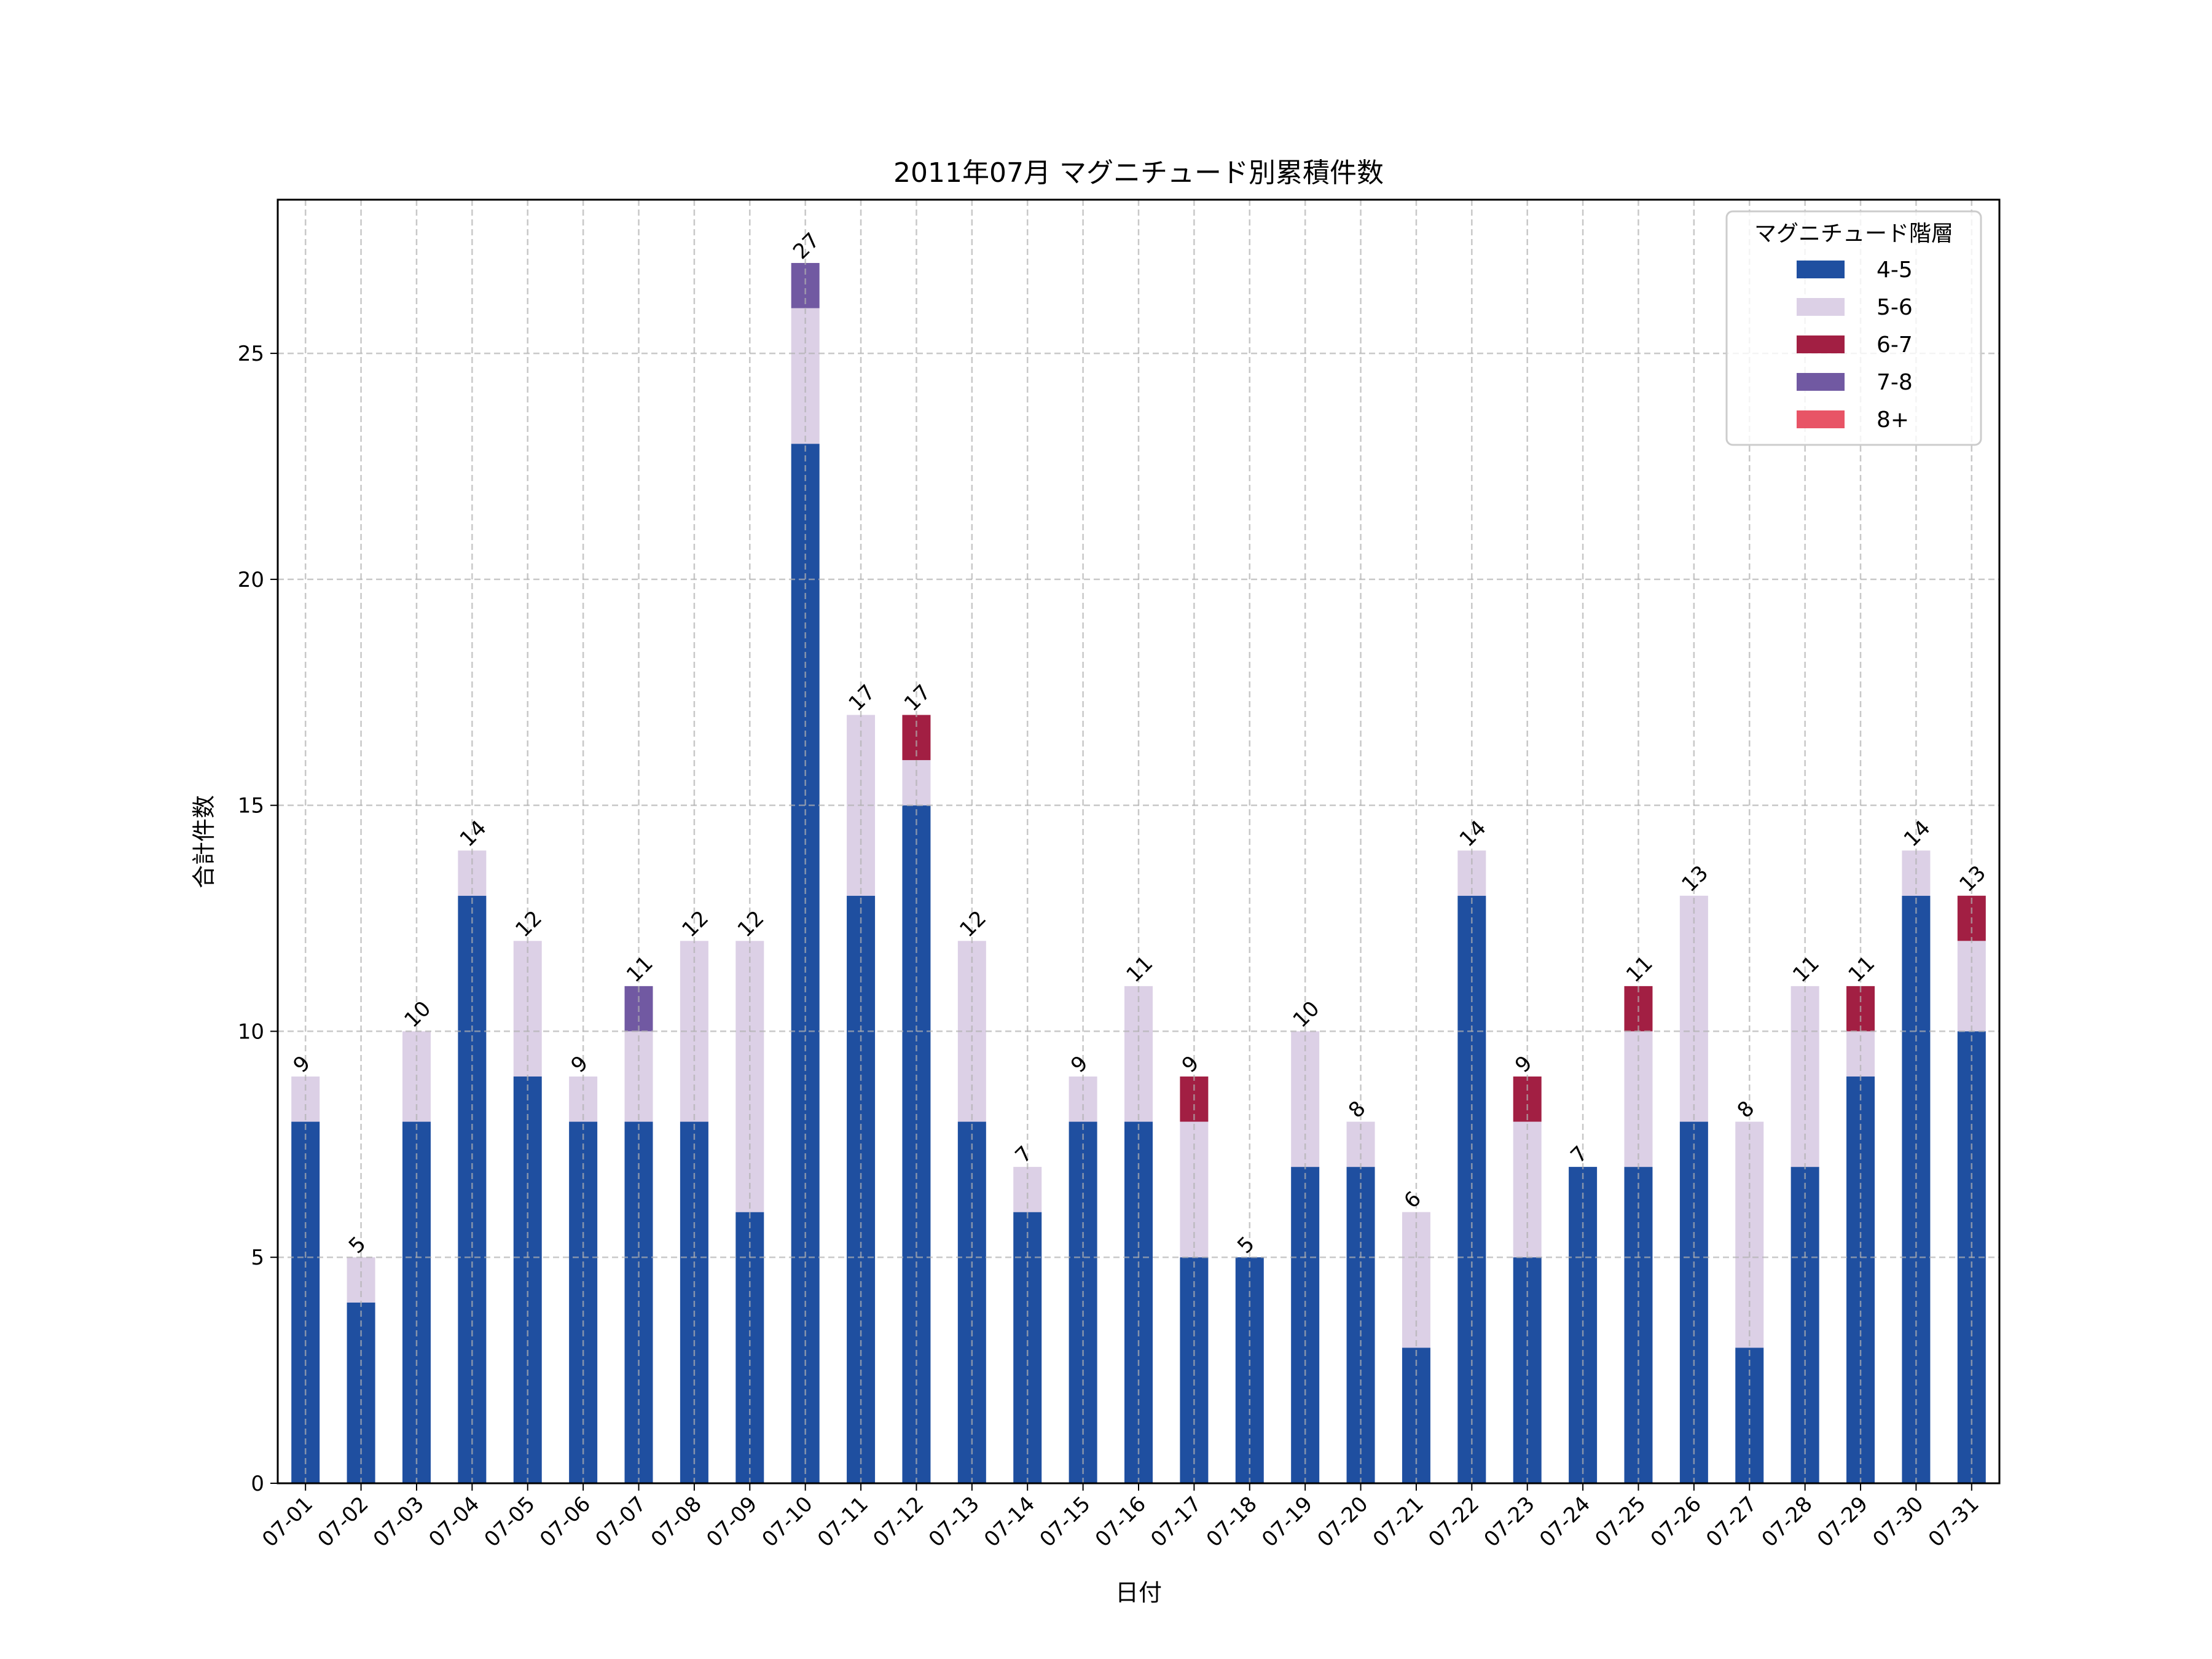  Describe the element at coordinates (676, 1522) in the screenshot. I see `x-tick-label: 07-08` at that location.